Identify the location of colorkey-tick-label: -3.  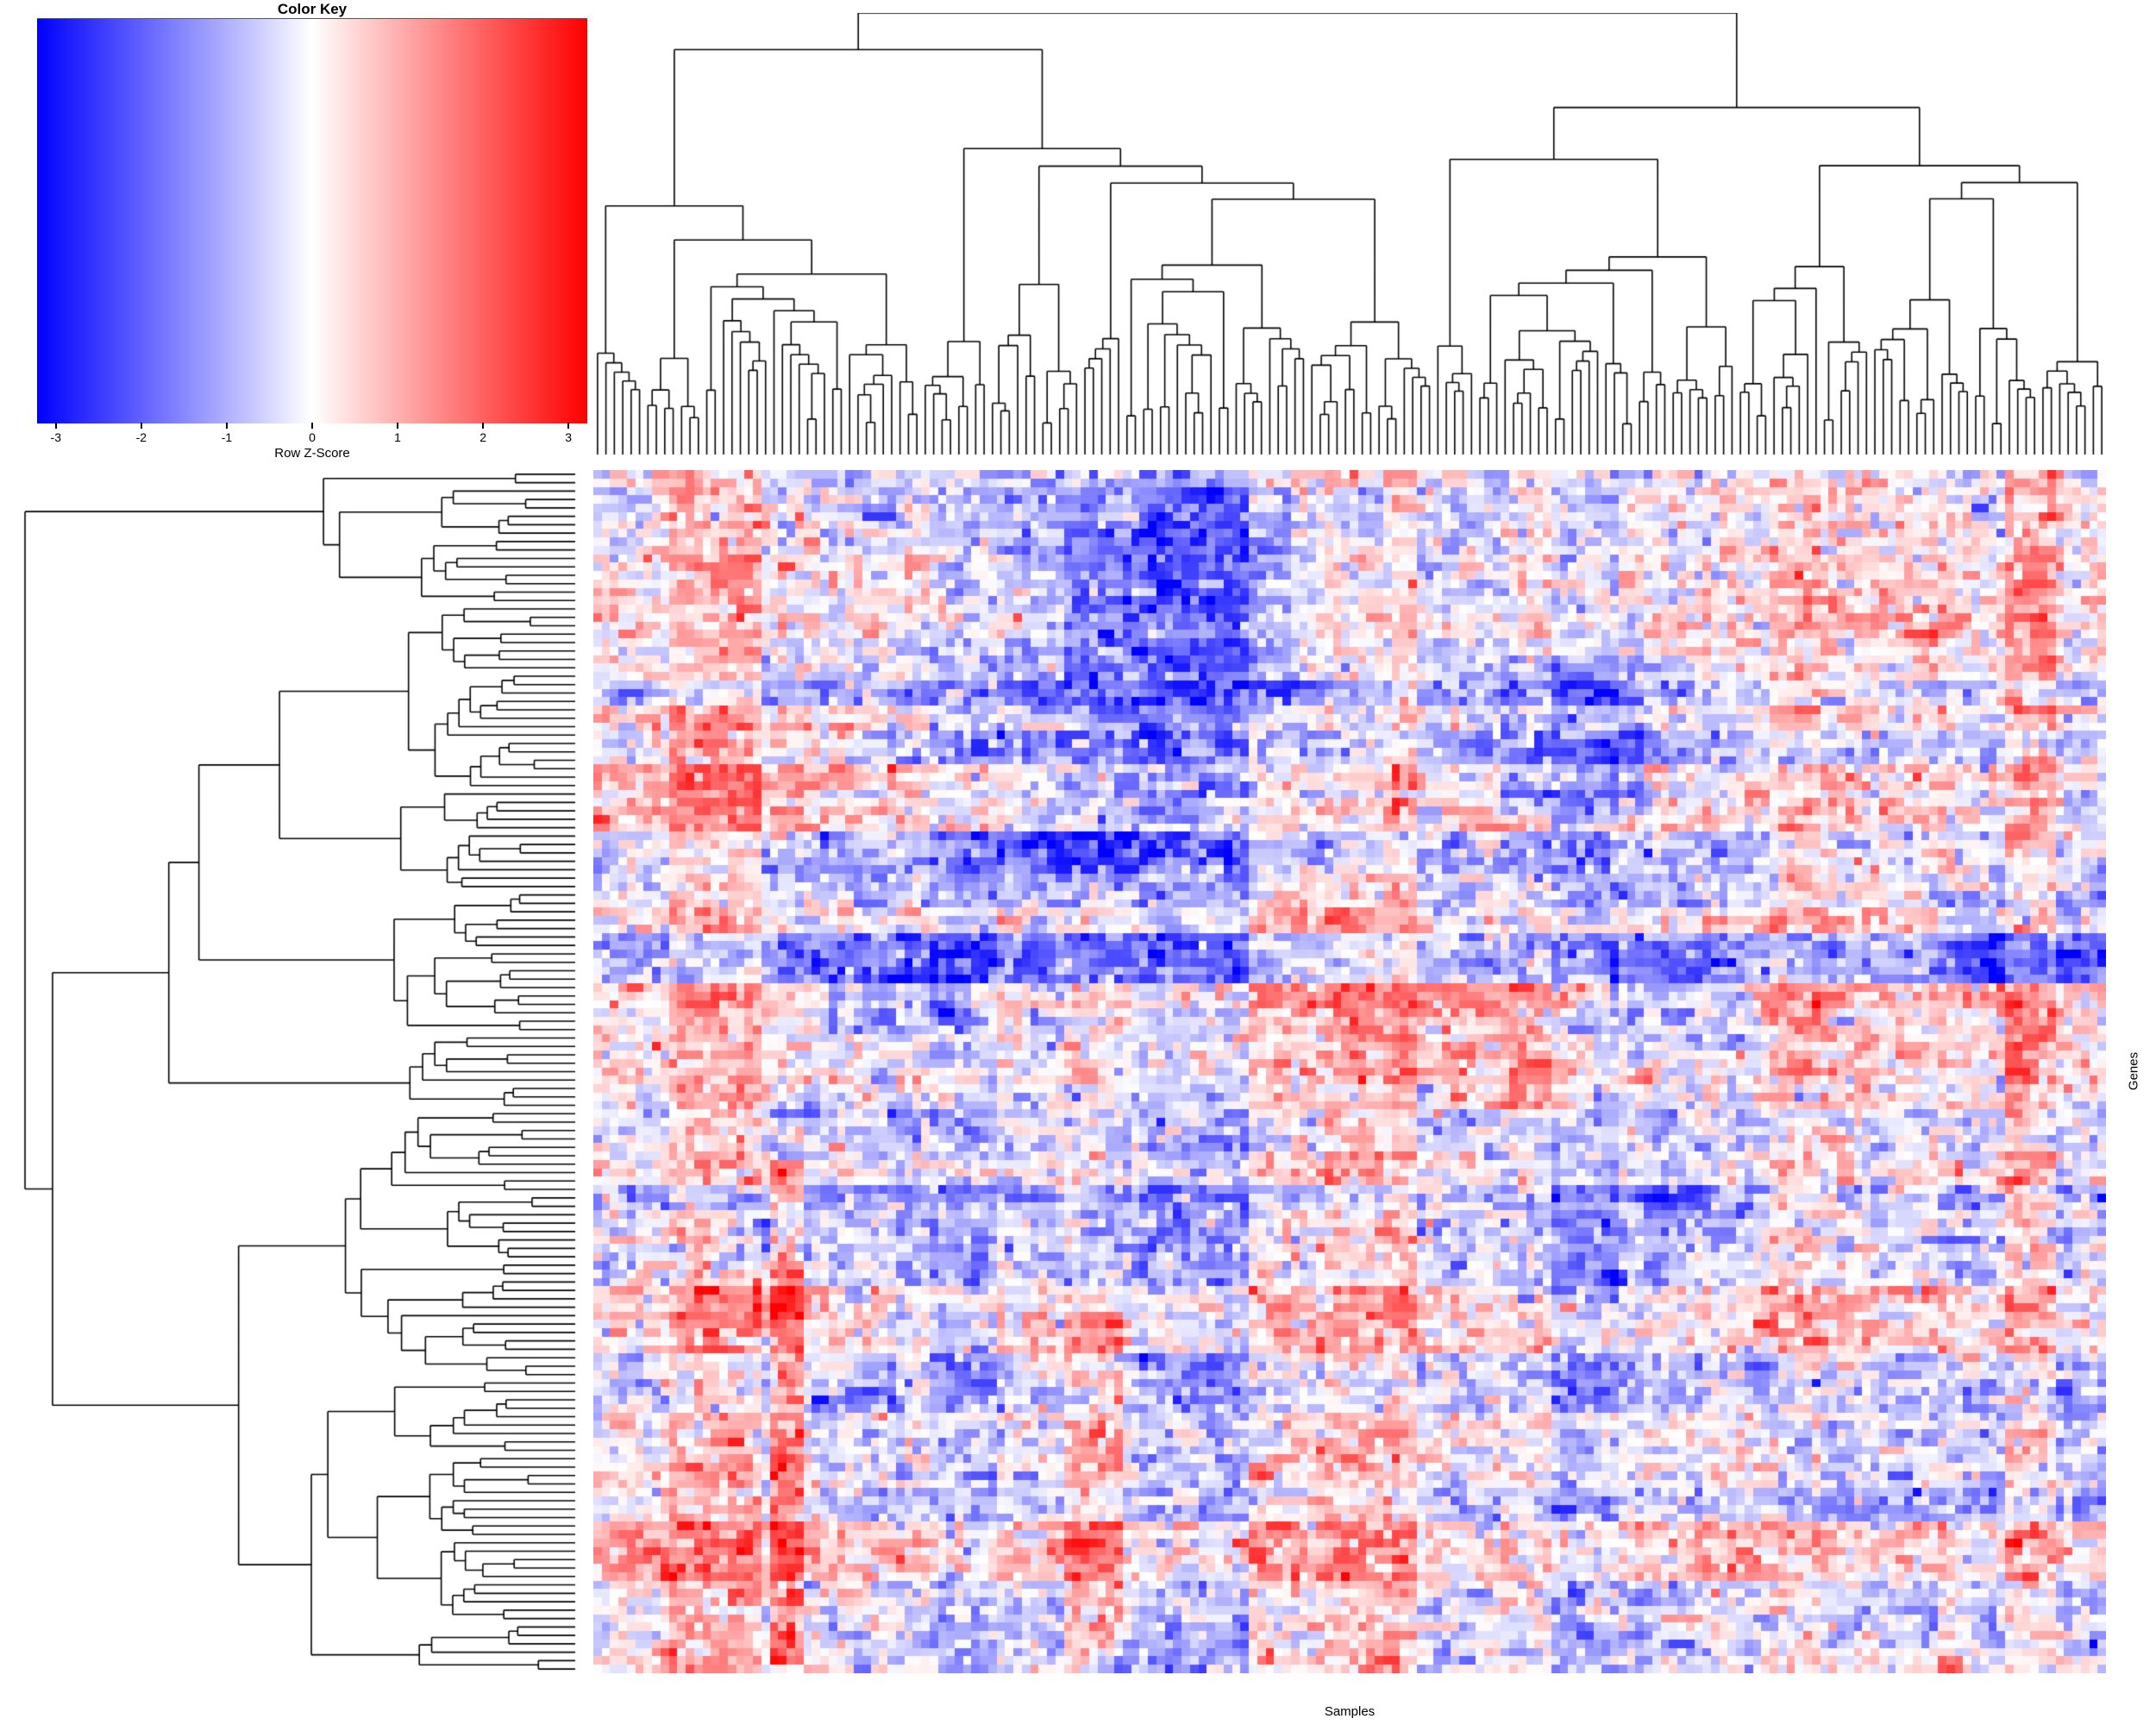
(55, 437).